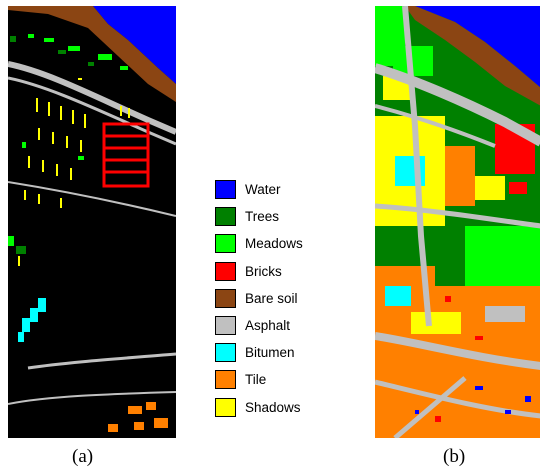 The image size is (540, 475). I want to click on legend-item: Bitumen, so click(259, 352).